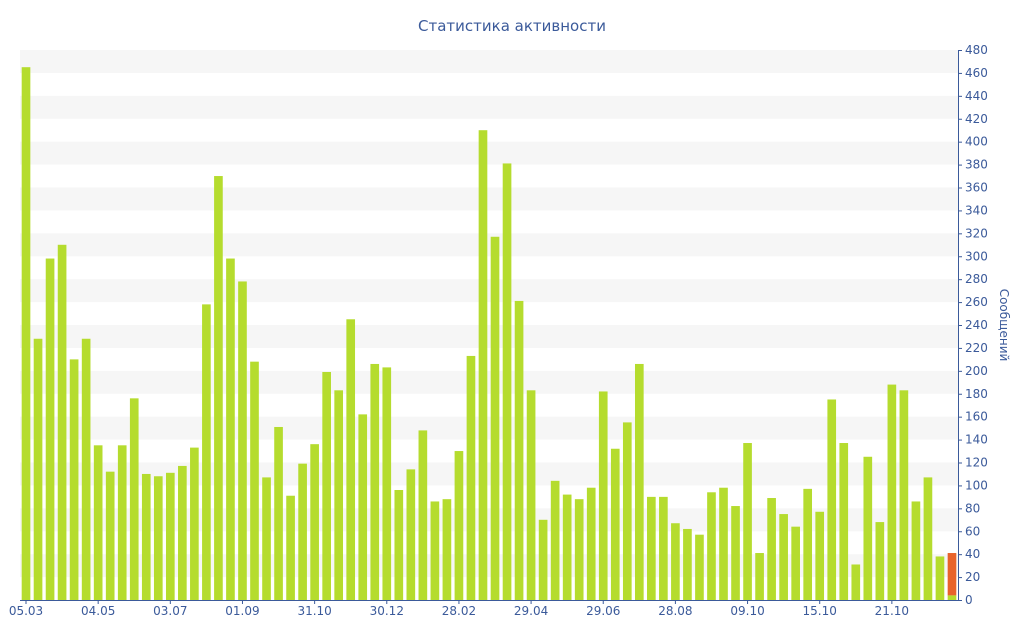 This screenshot has width=1024, height=640. Describe the element at coordinates (976, 256) in the screenshot. I see `y-tick-label: 300` at that location.